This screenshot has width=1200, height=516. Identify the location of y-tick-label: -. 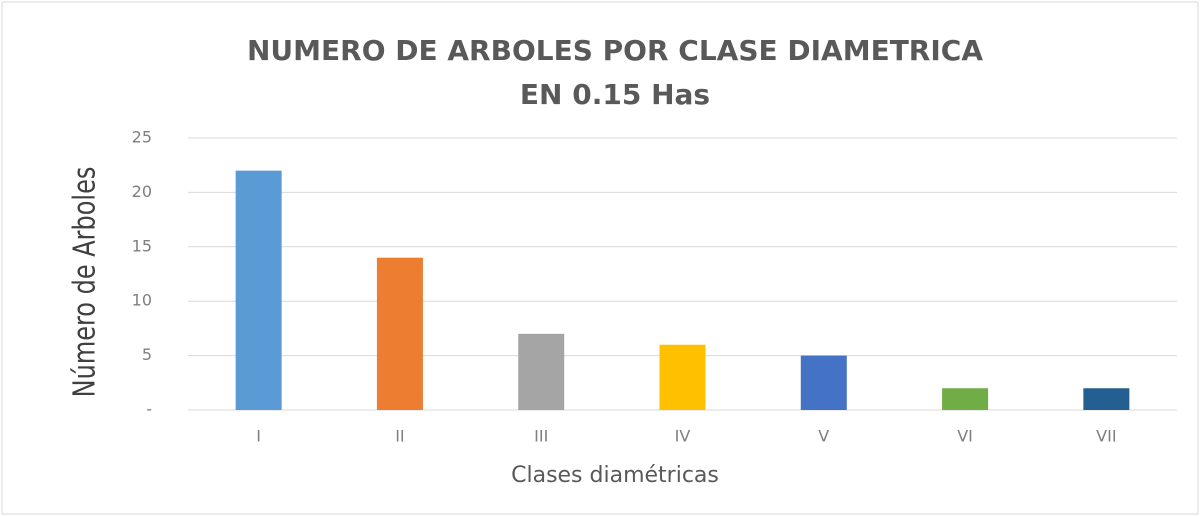
(149, 409).